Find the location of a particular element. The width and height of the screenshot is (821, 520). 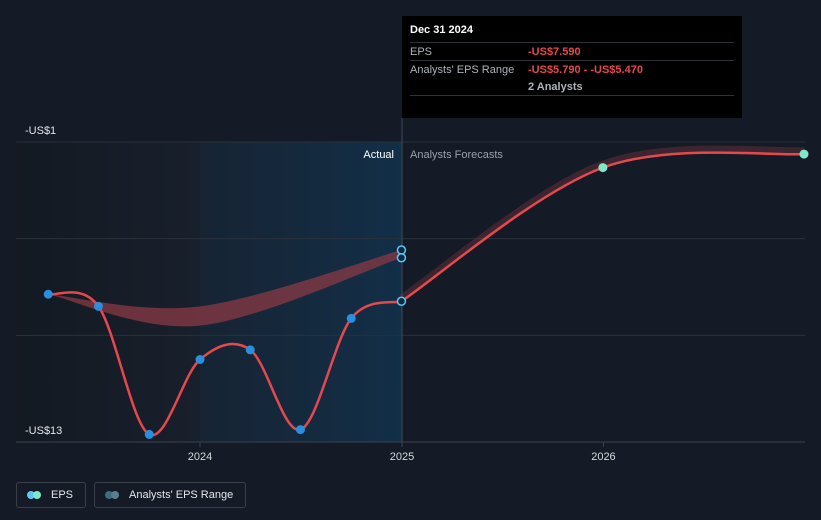

legend-range-label: Analysts' EPS Range is located at coordinates (181, 495).